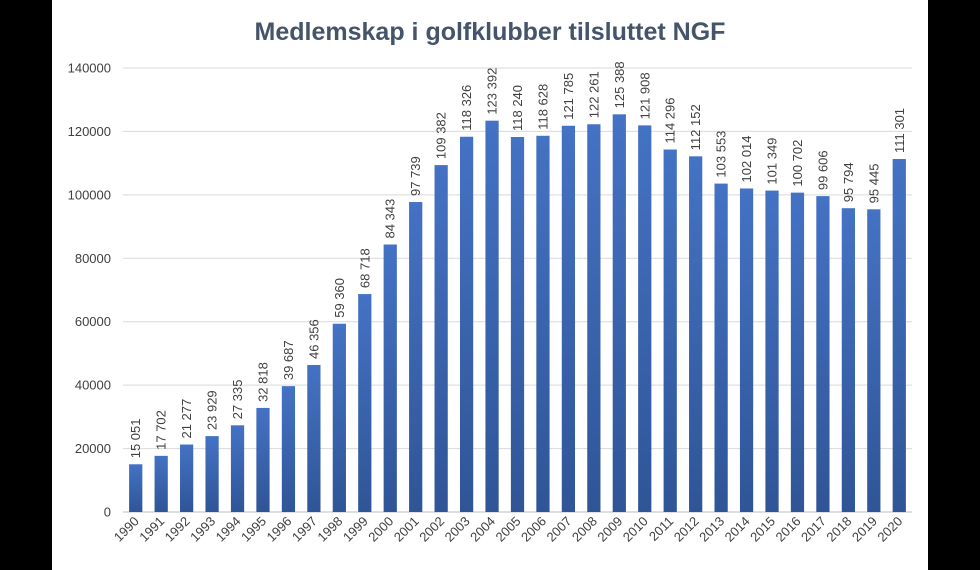 Image resolution: width=980 pixels, height=570 pixels. I want to click on data-label: 114 296, so click(670, 120).